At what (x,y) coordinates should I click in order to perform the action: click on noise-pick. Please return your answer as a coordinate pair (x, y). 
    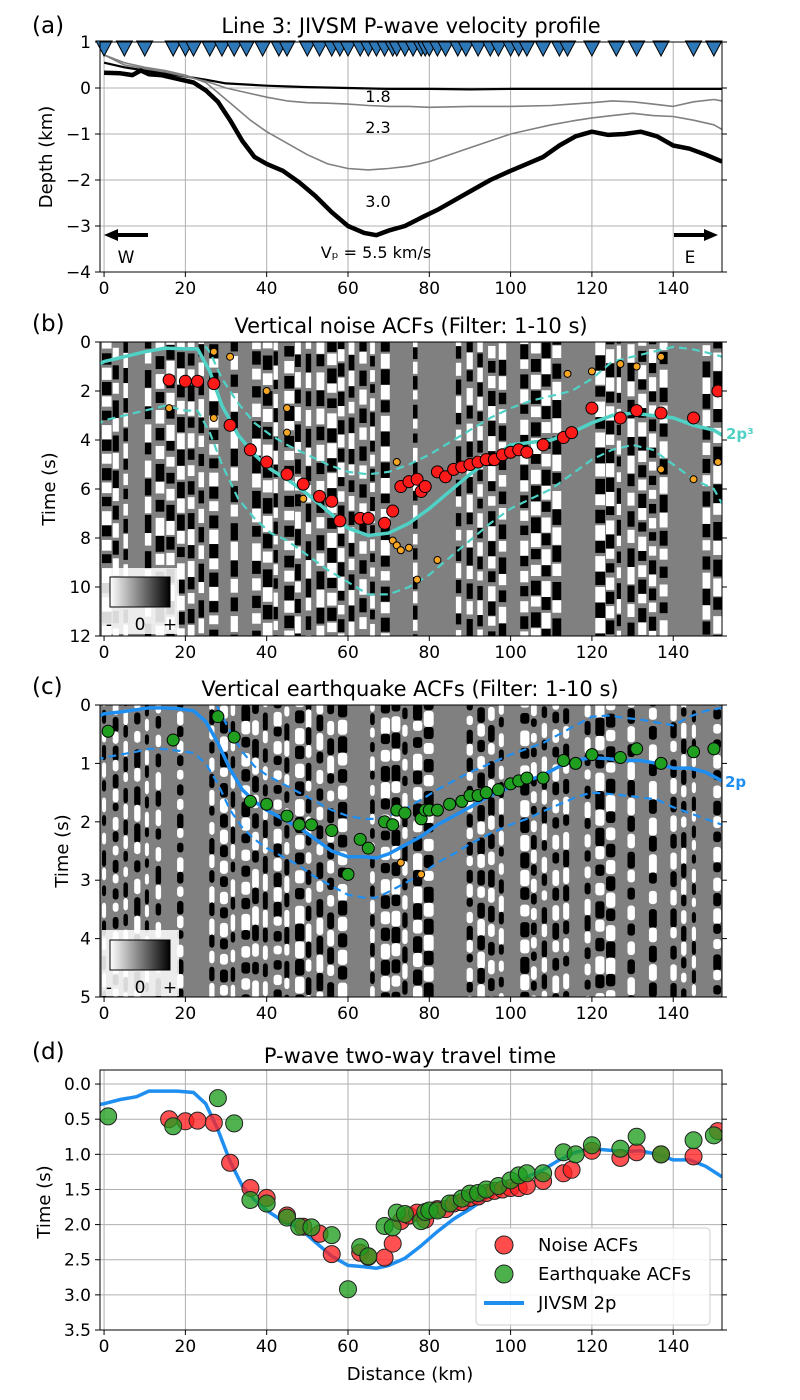
    Looking at the image, I should click on (169, 380).